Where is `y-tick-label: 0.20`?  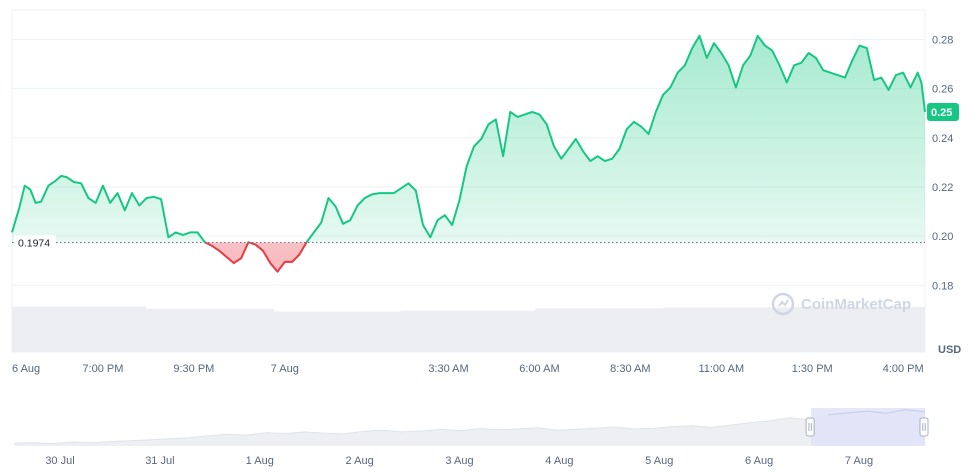 y-tick-label: 0.20 is located at coordinates (942, 237).